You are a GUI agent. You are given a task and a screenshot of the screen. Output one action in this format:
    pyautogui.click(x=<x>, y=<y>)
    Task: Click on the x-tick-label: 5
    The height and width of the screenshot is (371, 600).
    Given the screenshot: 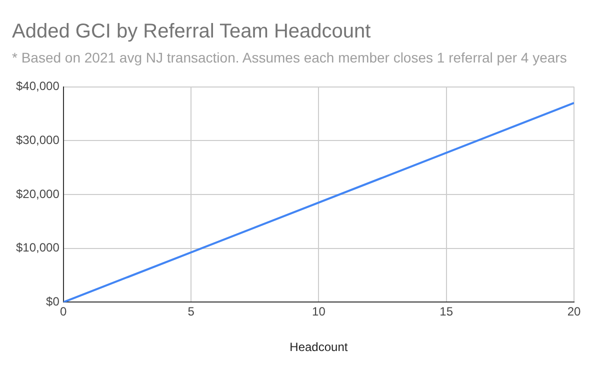 What is the action you would take?
    pyautogui.click(x=191, y=311)
    